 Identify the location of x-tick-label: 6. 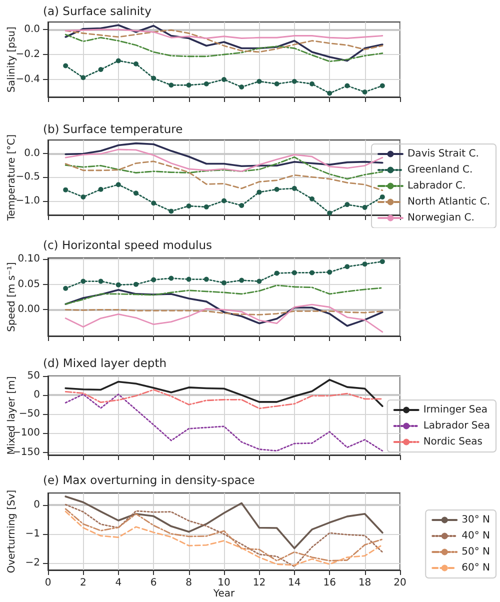
(153, 583).